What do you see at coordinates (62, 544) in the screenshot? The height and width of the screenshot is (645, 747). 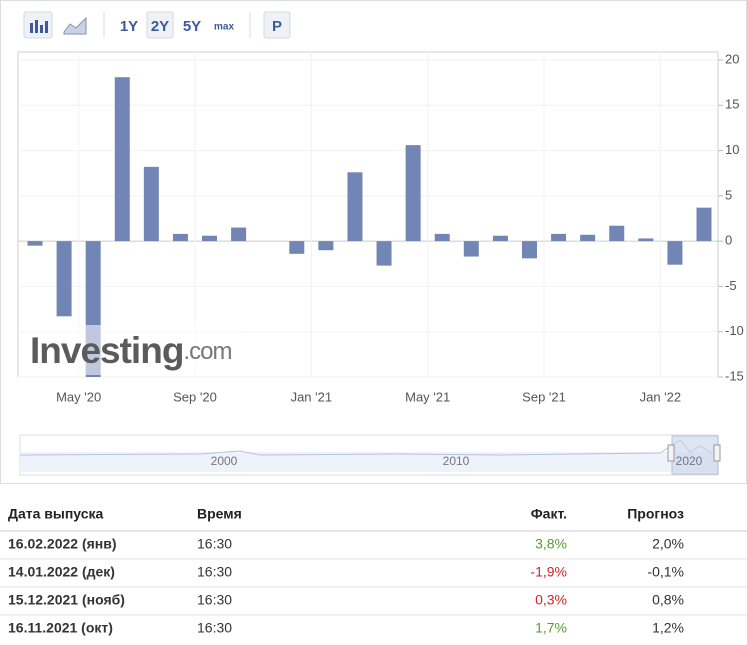 I see `table-cell: 16.02.2022 (янв)` at bounding box center [62, 544].